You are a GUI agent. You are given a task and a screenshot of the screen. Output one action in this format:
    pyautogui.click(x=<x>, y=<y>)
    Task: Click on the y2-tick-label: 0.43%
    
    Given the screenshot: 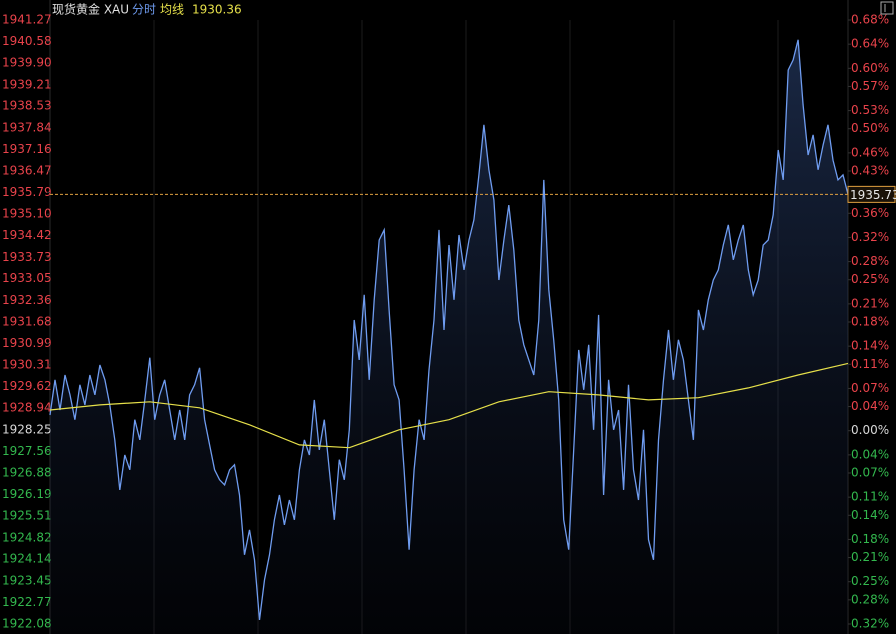 What is the action you would take?
    pyautogui.click(x=870, y=171)
    